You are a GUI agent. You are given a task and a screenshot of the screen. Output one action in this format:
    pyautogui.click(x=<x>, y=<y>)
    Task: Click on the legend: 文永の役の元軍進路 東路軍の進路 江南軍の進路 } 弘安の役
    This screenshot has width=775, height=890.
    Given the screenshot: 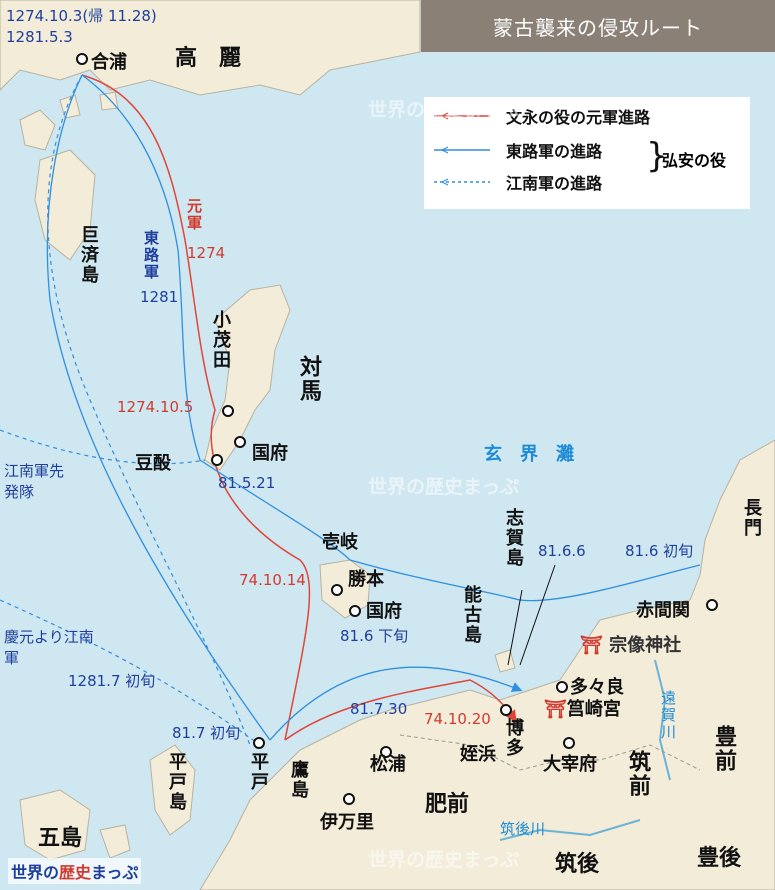 What is the action you would take?
    pyautogui.click(x=587, y=153)
    